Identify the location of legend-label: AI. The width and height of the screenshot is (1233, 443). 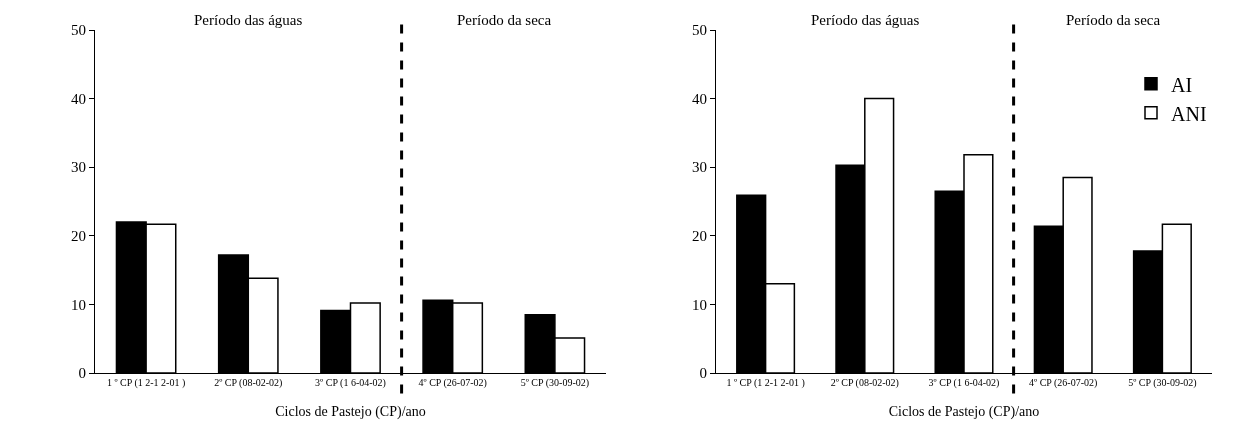
(1182, 84).